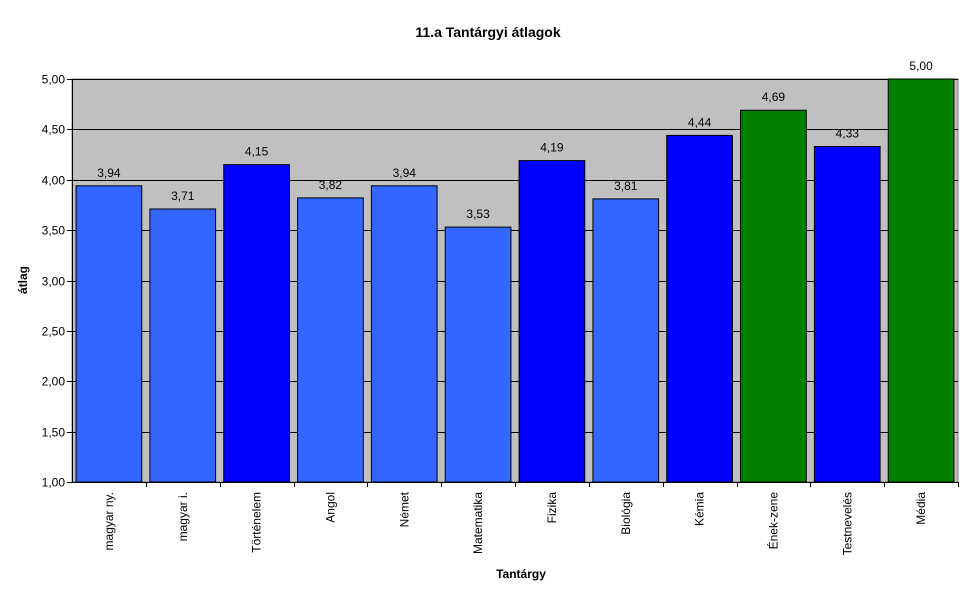  Describe the element at coordinates (54, 231) in the screenshot. I see `y-tick-label: 3,50` at that location.